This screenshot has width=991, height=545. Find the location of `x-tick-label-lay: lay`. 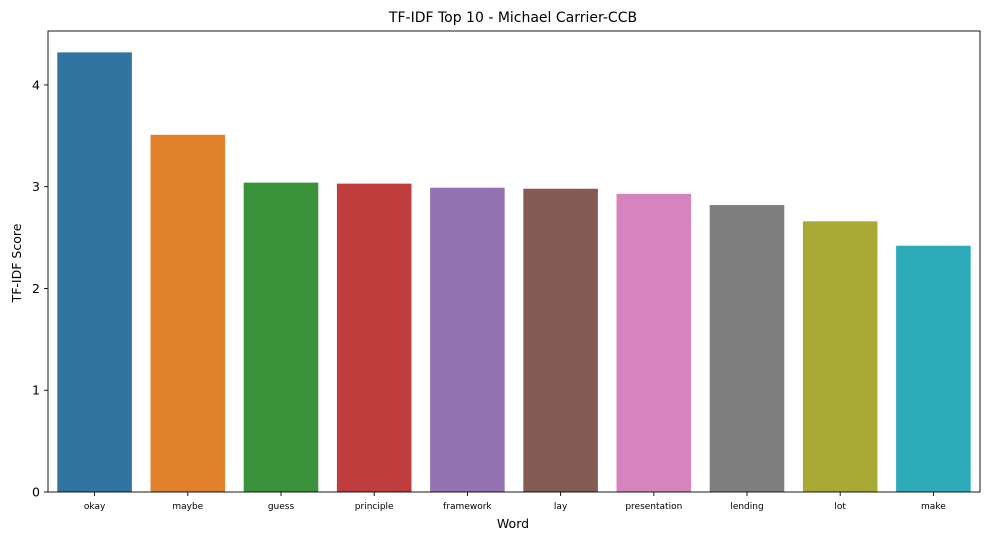

x-tick-label-lay: lay is located at coordinates (561, 507).